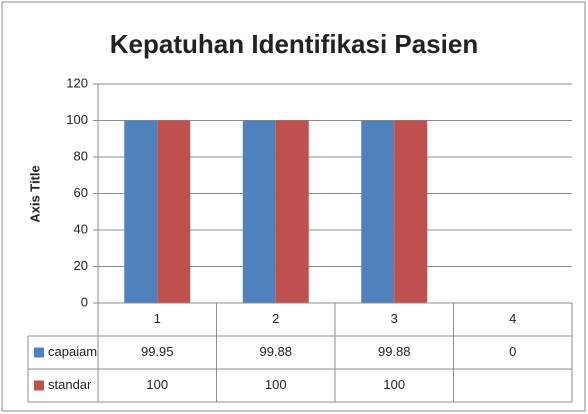  I want to click on x-tick-label: 4, so click(512, 318).